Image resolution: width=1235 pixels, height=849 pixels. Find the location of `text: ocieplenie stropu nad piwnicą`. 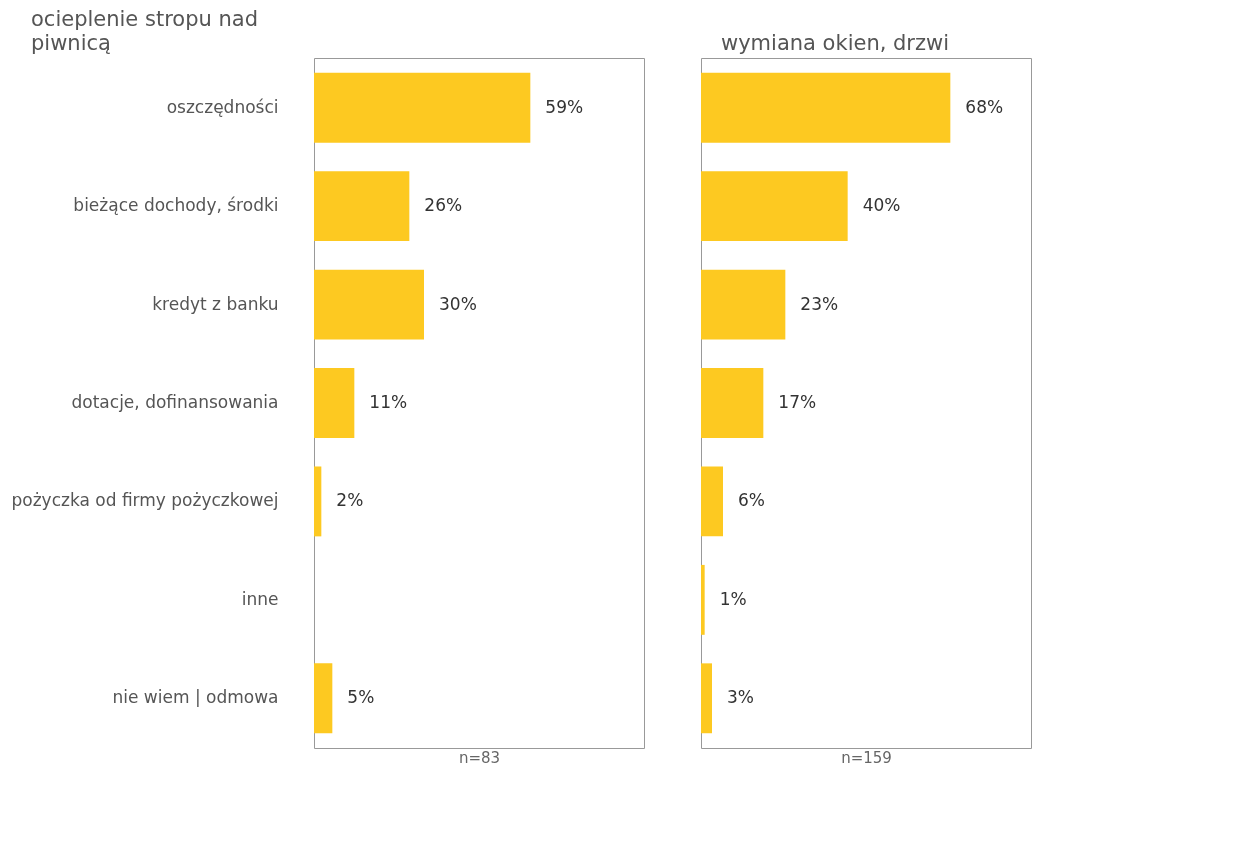

text: ocieplenie stropu nad piwnicą is located at coordinates (144, 31).